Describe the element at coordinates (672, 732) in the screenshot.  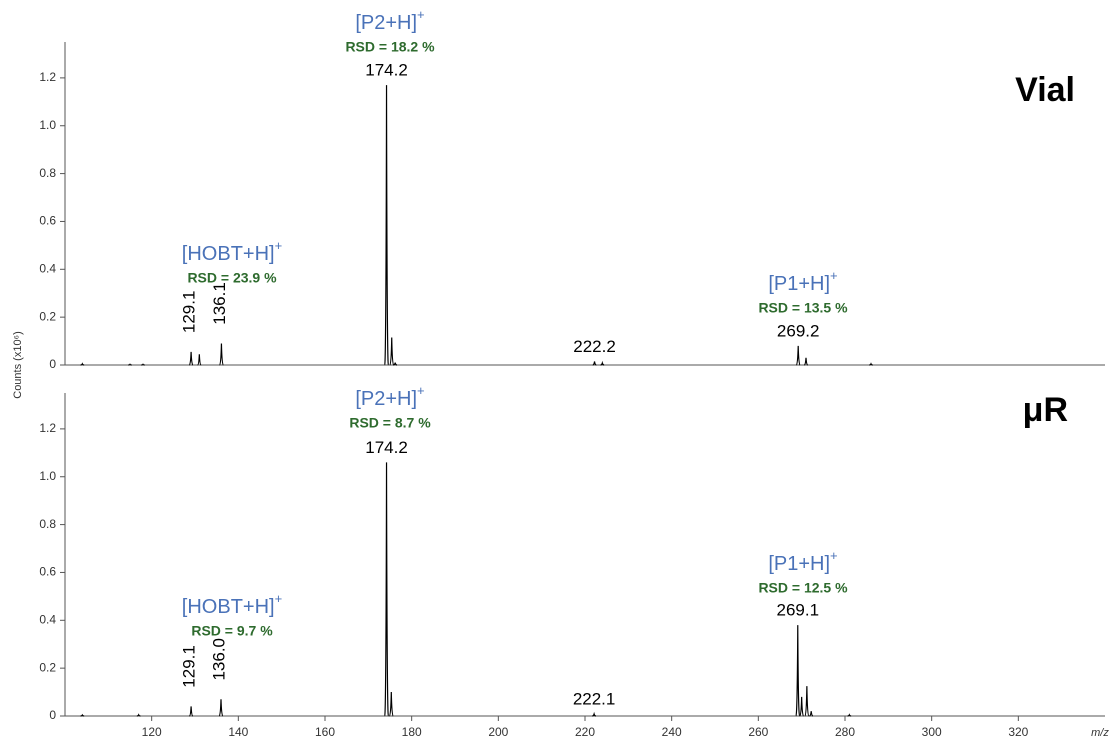
I see `x-tick-label: 240` at that location.